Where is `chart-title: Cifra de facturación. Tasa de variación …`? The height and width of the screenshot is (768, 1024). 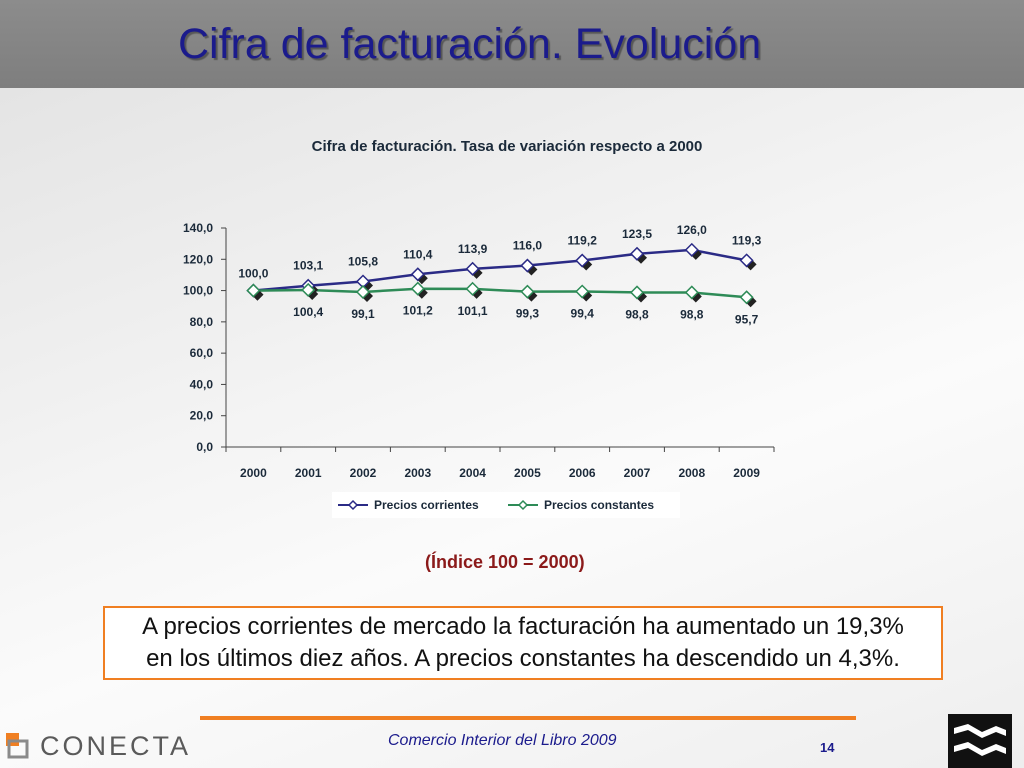 chart-title: Cifra de facturación. Tasa de variación … is located at coordinates (507, 146).